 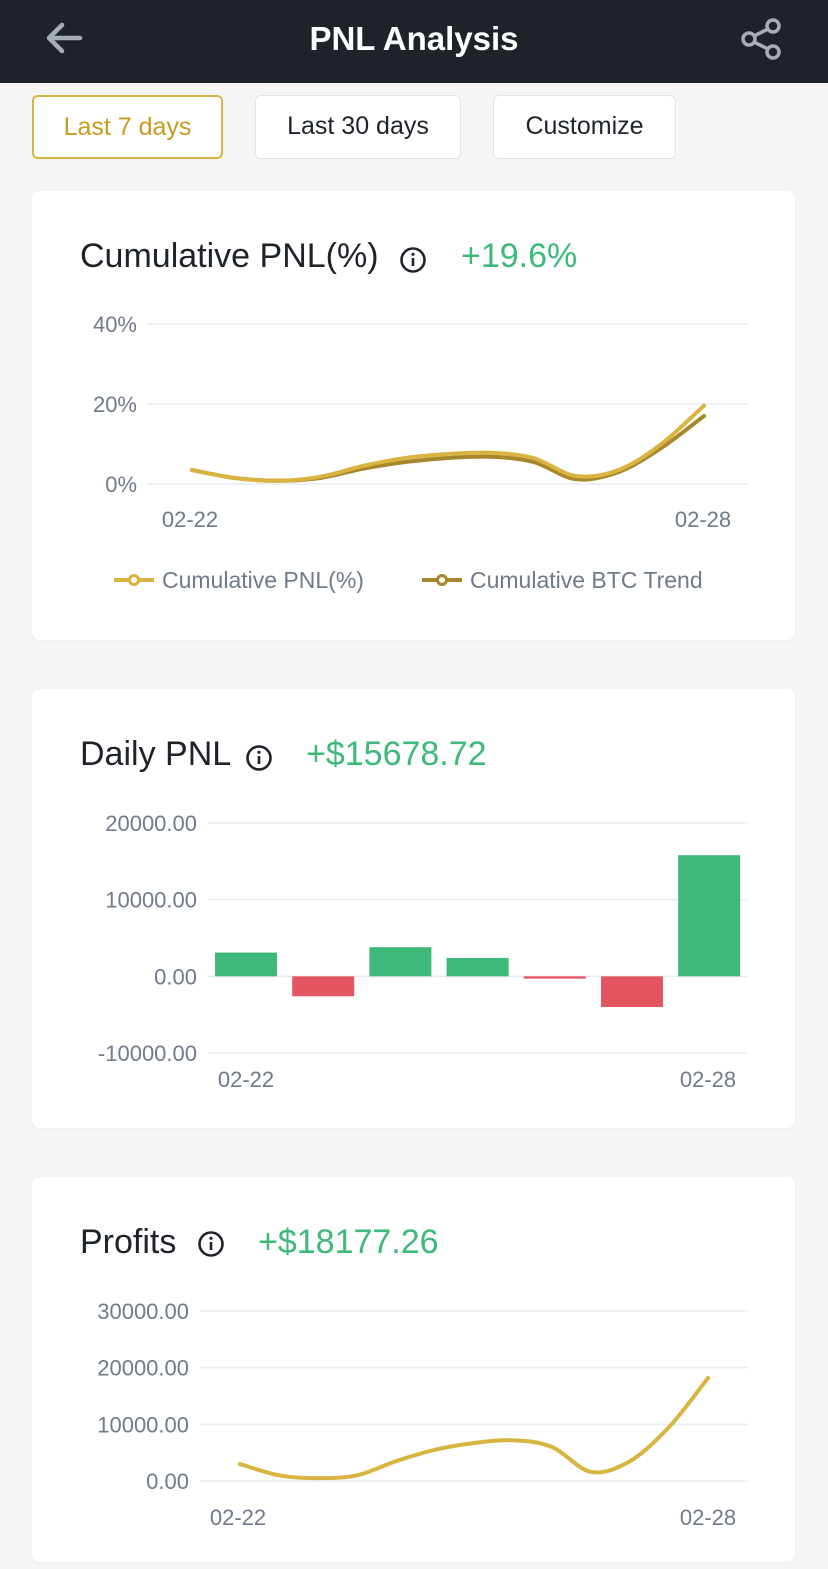 What do you see at coordinates (156, 754) in the screenshot?
I see `daily-pnl-title: Daily PNL` at bounding box center [156, 754].